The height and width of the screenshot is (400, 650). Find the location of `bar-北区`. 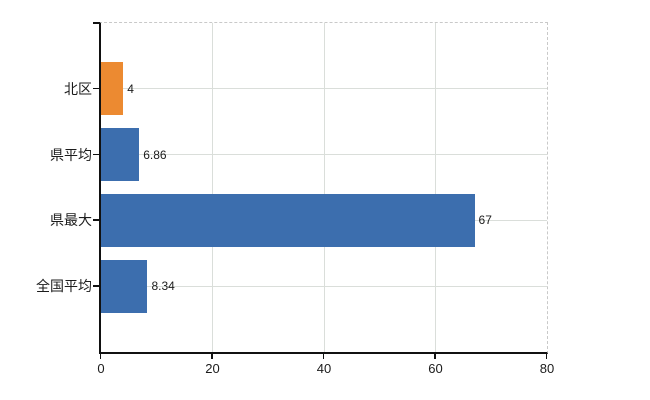

bar-北区 is located at coordinates (112, 89).